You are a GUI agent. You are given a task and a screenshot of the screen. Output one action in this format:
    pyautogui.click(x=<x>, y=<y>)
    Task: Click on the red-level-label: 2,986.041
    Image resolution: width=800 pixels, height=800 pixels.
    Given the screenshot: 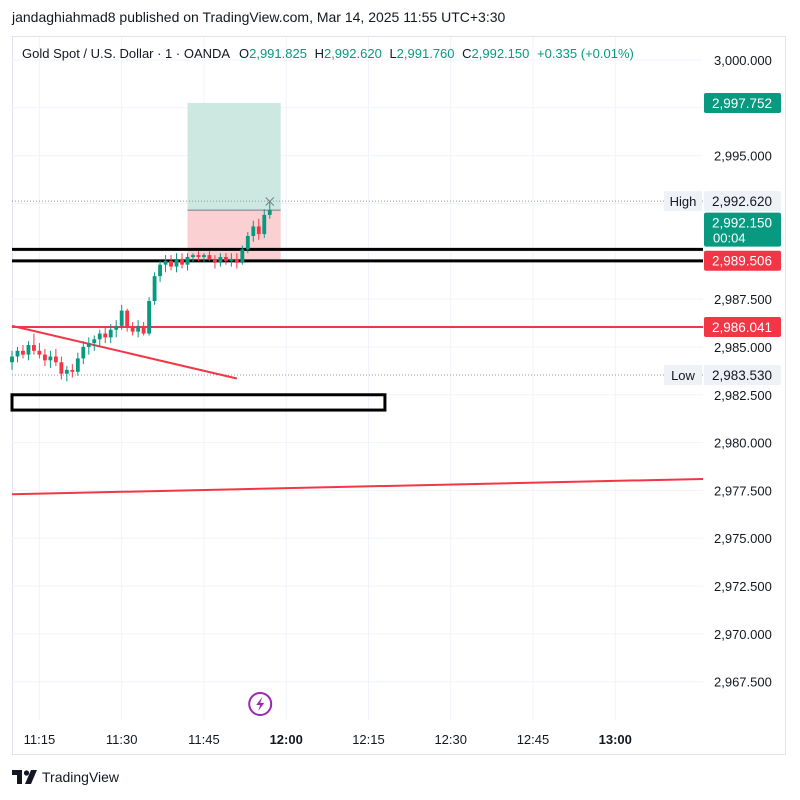 What is the action you would take?
    pyautogui.click(x=742, y=327)
    